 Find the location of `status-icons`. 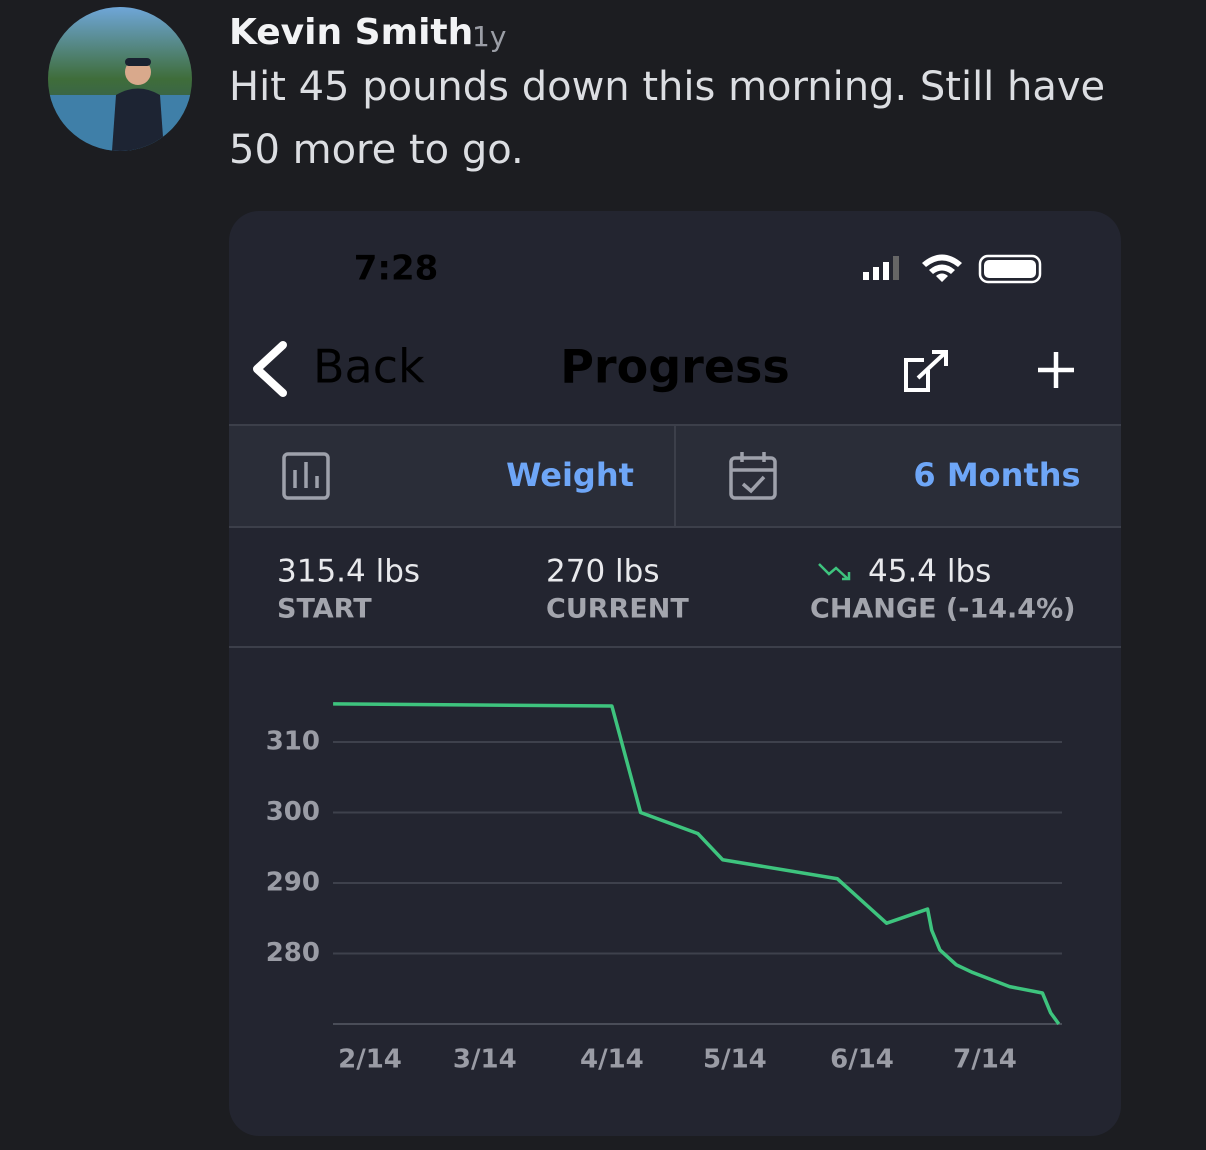

status-icons is located at coordinates (952, 269).